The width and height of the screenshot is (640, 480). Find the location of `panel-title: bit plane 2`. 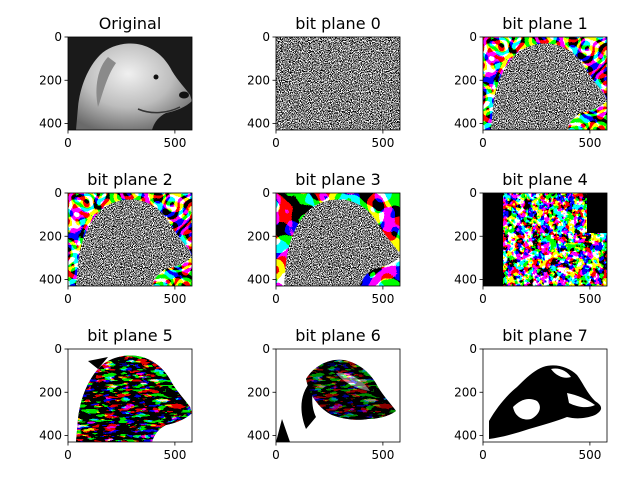

panel-title: bit plane 2 is located at coordinates (130, 179).